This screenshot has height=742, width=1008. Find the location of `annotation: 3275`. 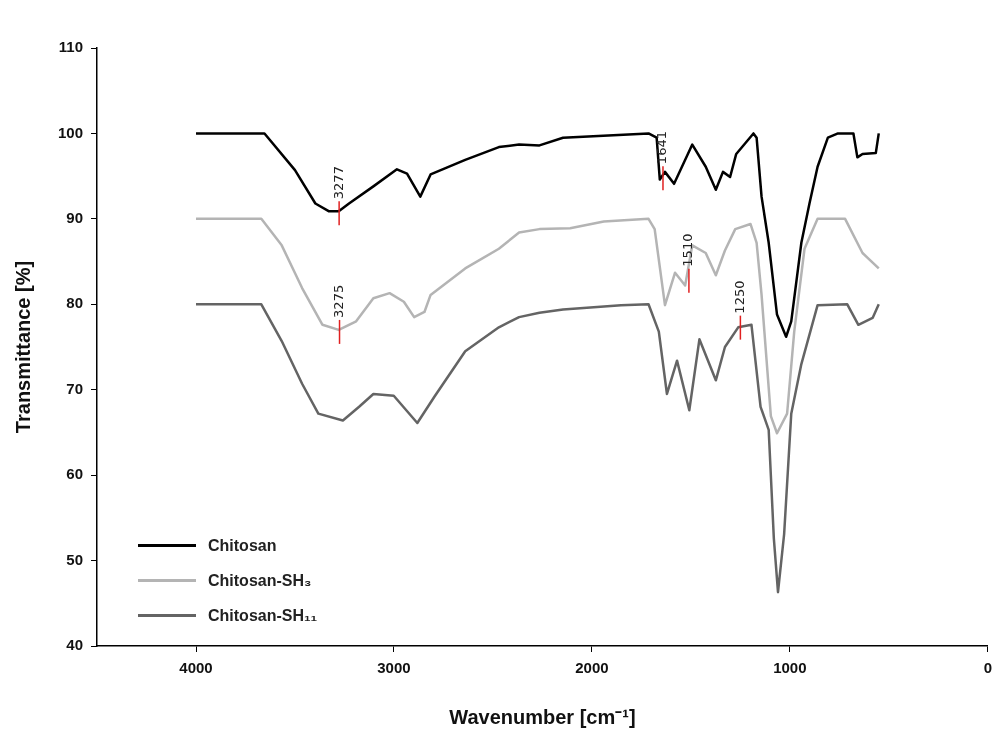

annotation: 3275 is located at coordinates (338, 301).